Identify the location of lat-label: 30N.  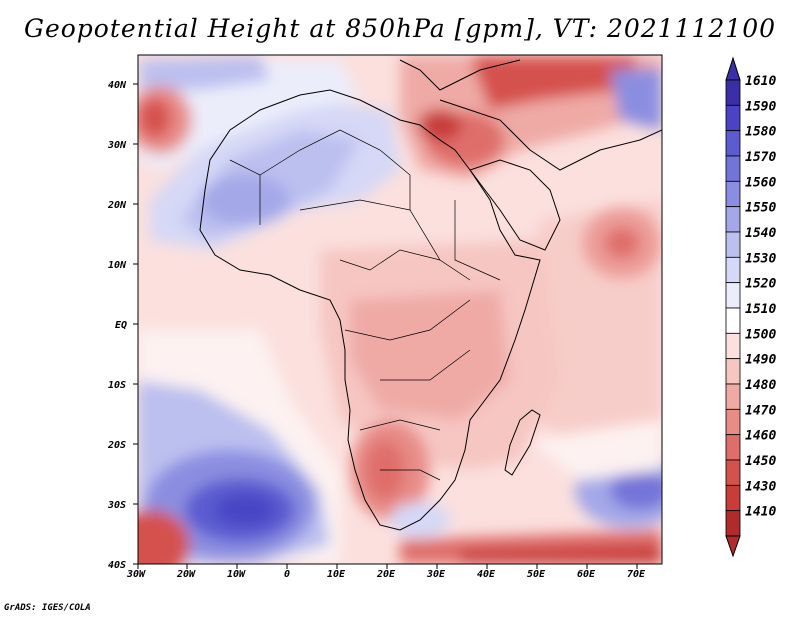
(117, 145).